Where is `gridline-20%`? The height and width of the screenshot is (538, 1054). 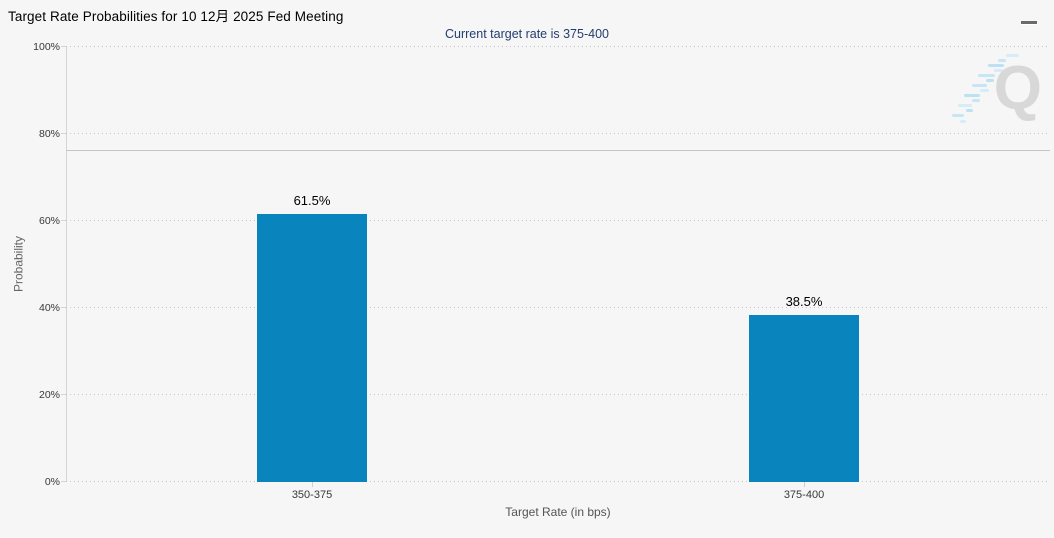 gridline-20% is located at coordinates (558, 394).